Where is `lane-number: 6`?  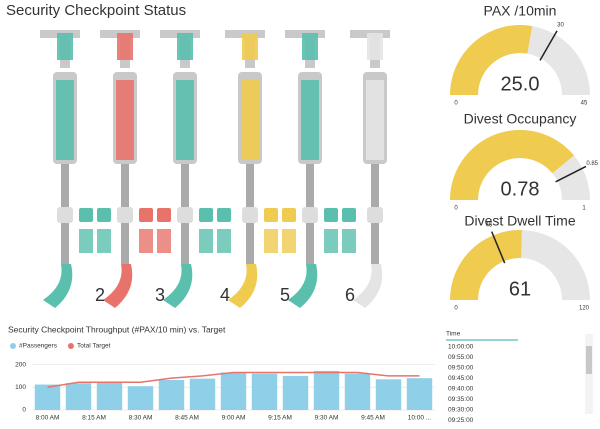 lane-number: 6 is located at coordinates (350, 295).